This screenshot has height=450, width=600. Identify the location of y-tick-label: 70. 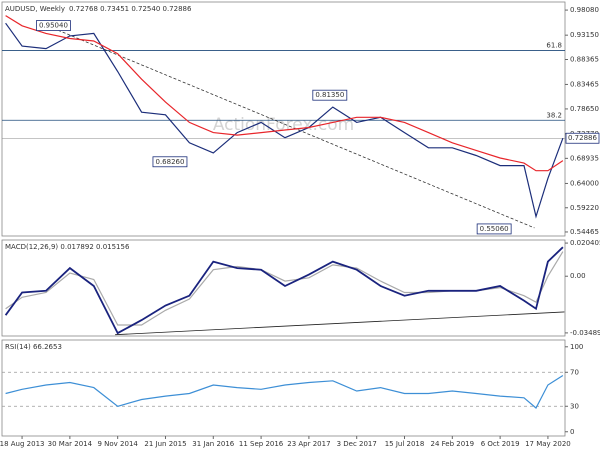
(574, 372).